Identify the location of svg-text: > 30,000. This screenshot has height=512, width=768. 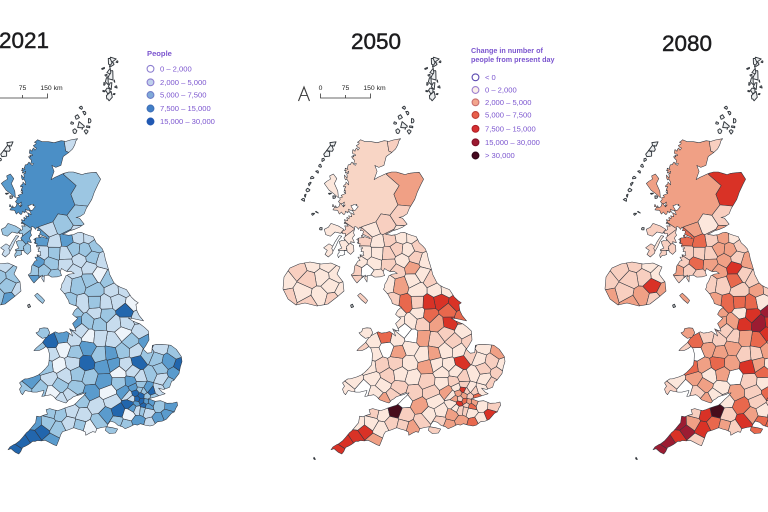
(500, 155).